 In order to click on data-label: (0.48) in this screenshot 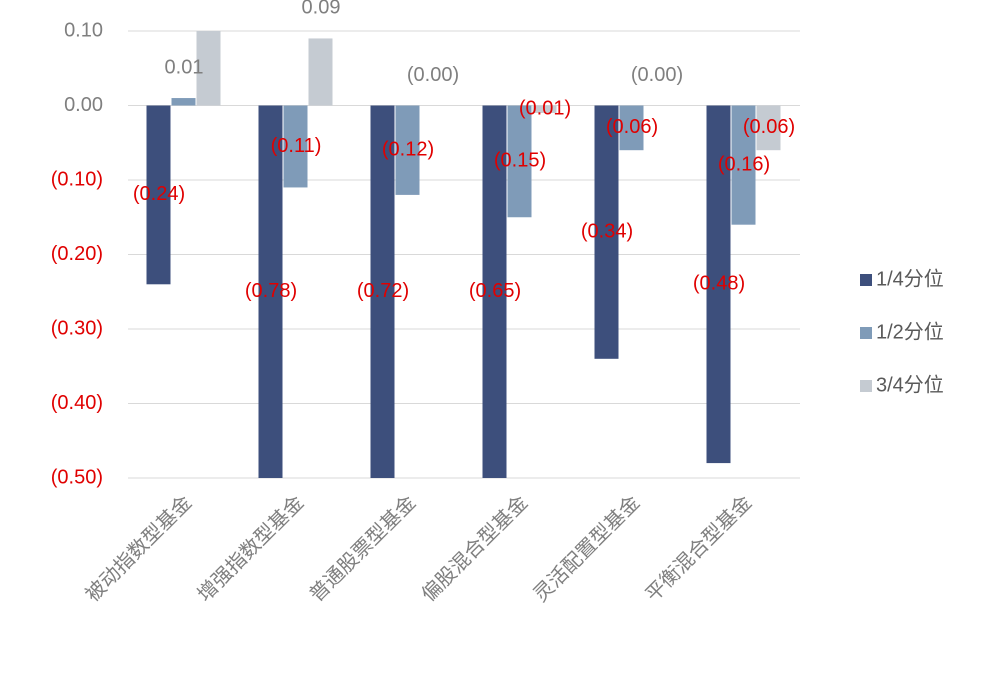, I will do `click(719, 284)`.